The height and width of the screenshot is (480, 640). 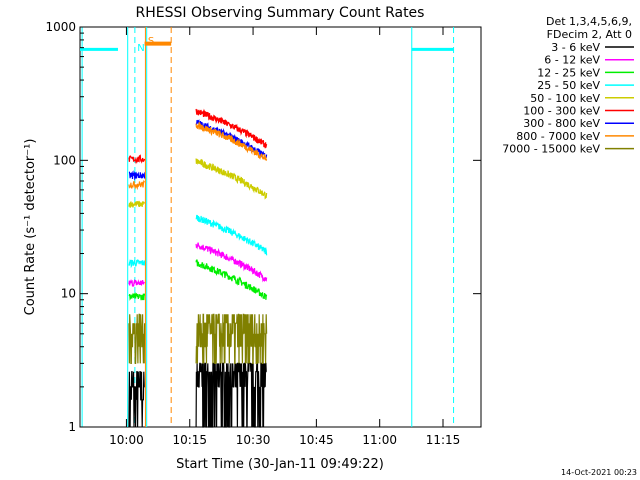 I want to click on legend-label-3: 25 - 50 keV, so click(x=568, y=85).